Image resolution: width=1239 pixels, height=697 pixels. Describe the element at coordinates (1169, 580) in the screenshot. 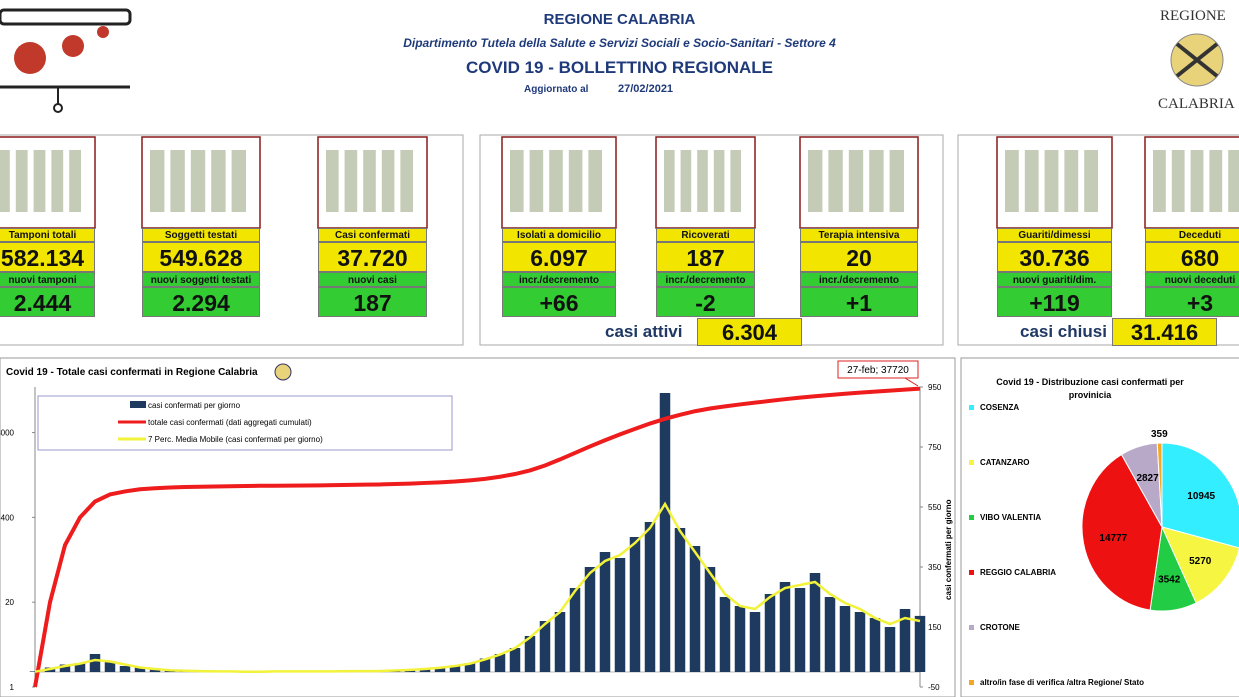

I see `pie-label: 3542` at that location.